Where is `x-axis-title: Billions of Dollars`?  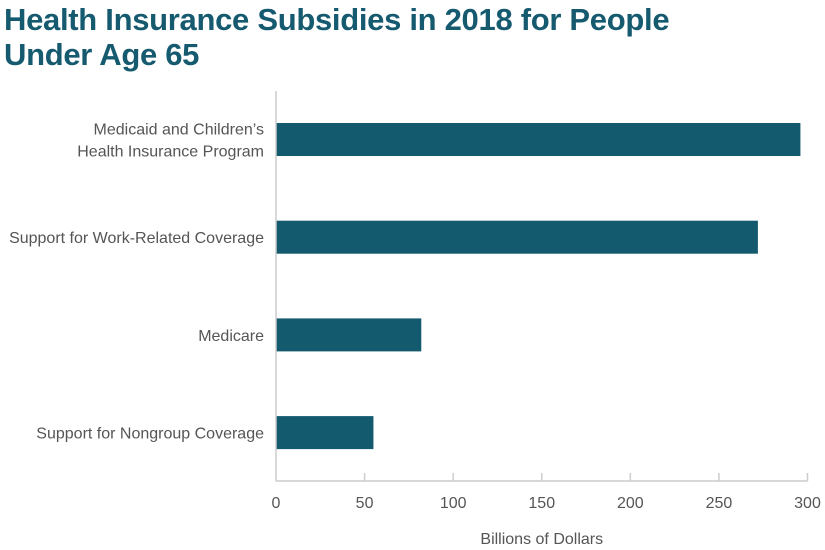
x-axis-title: Billions of Dollars is located at coordinates (541, 539).